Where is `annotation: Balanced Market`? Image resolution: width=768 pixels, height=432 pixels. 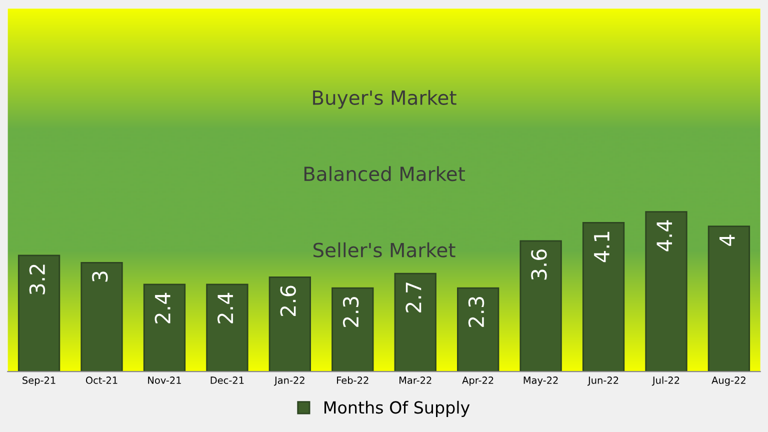 annotation: Balanced Market is located at coordinates (384, 174).